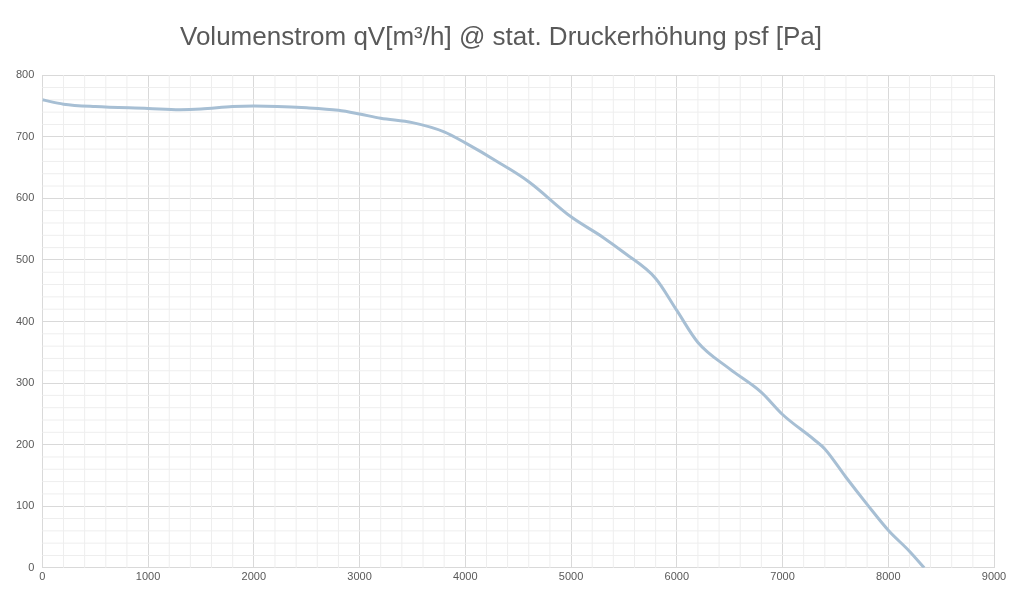  I want to click on x-tick-label: 2000, so click(254, 576).